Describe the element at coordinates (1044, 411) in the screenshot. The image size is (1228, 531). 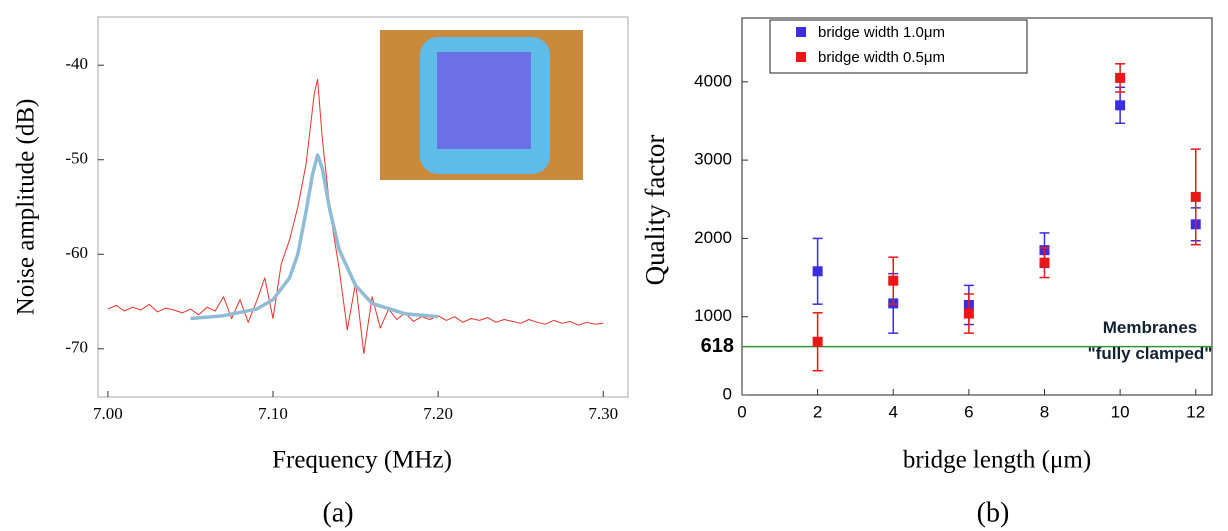
I see `x-tick-label: 8` at that location.